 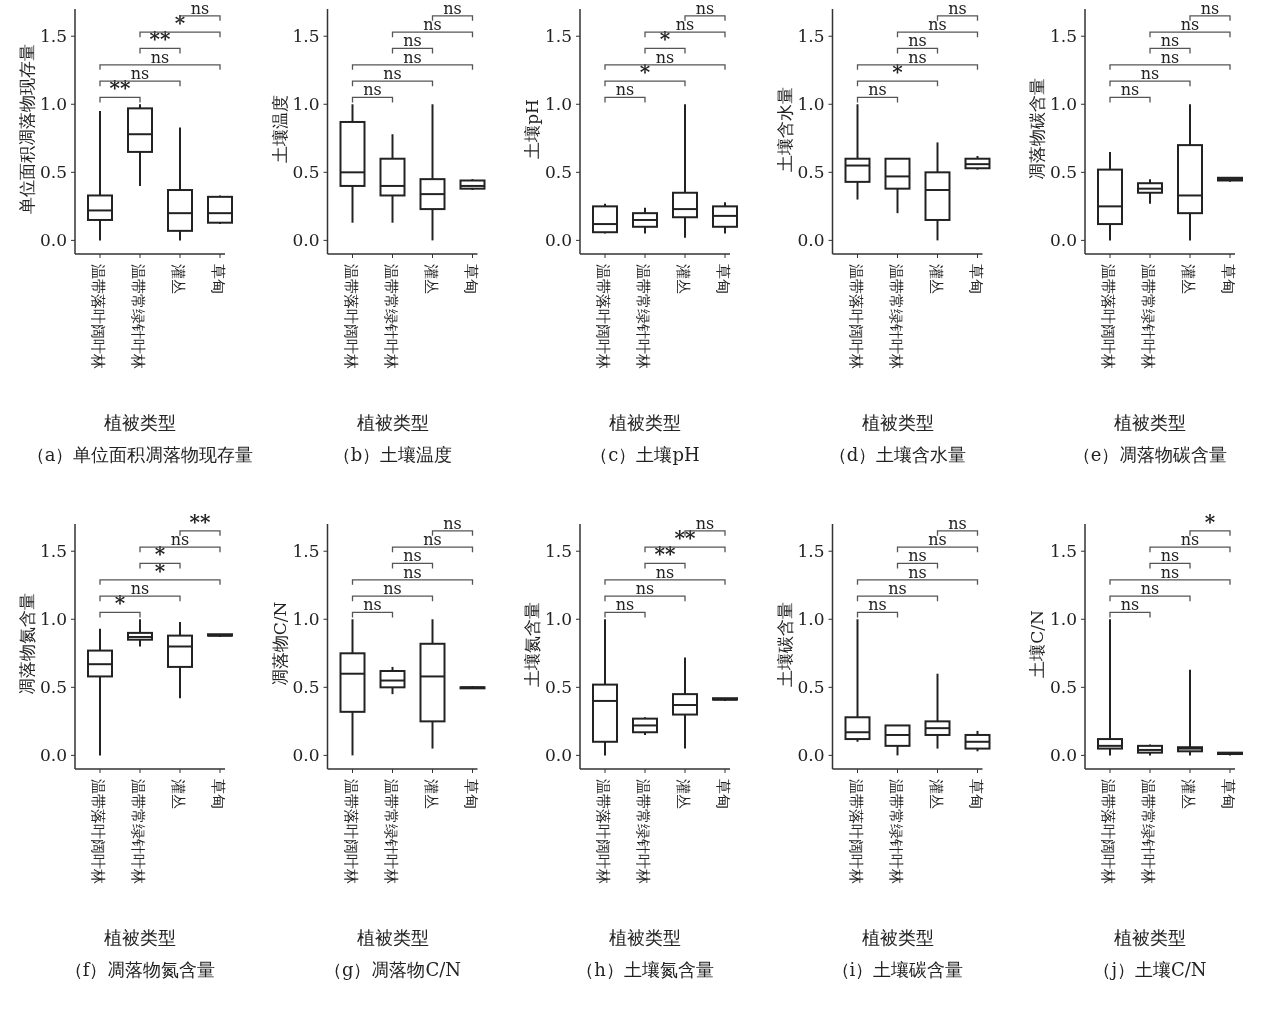 I want to click on text: （d）土壤含水量, so click(x=897, y=454).